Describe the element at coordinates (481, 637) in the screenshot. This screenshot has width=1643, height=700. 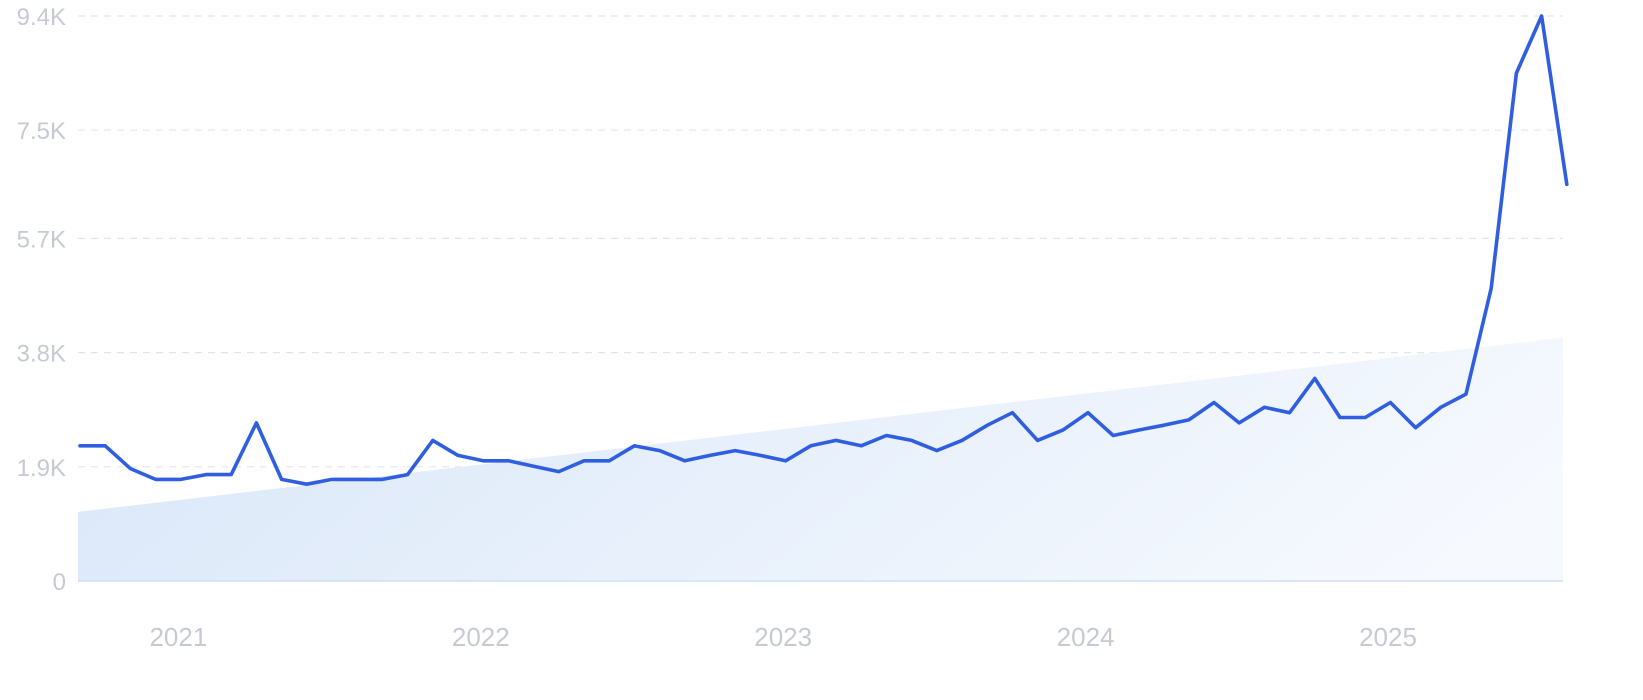
I see `x-tick-label: 2022` at that location.